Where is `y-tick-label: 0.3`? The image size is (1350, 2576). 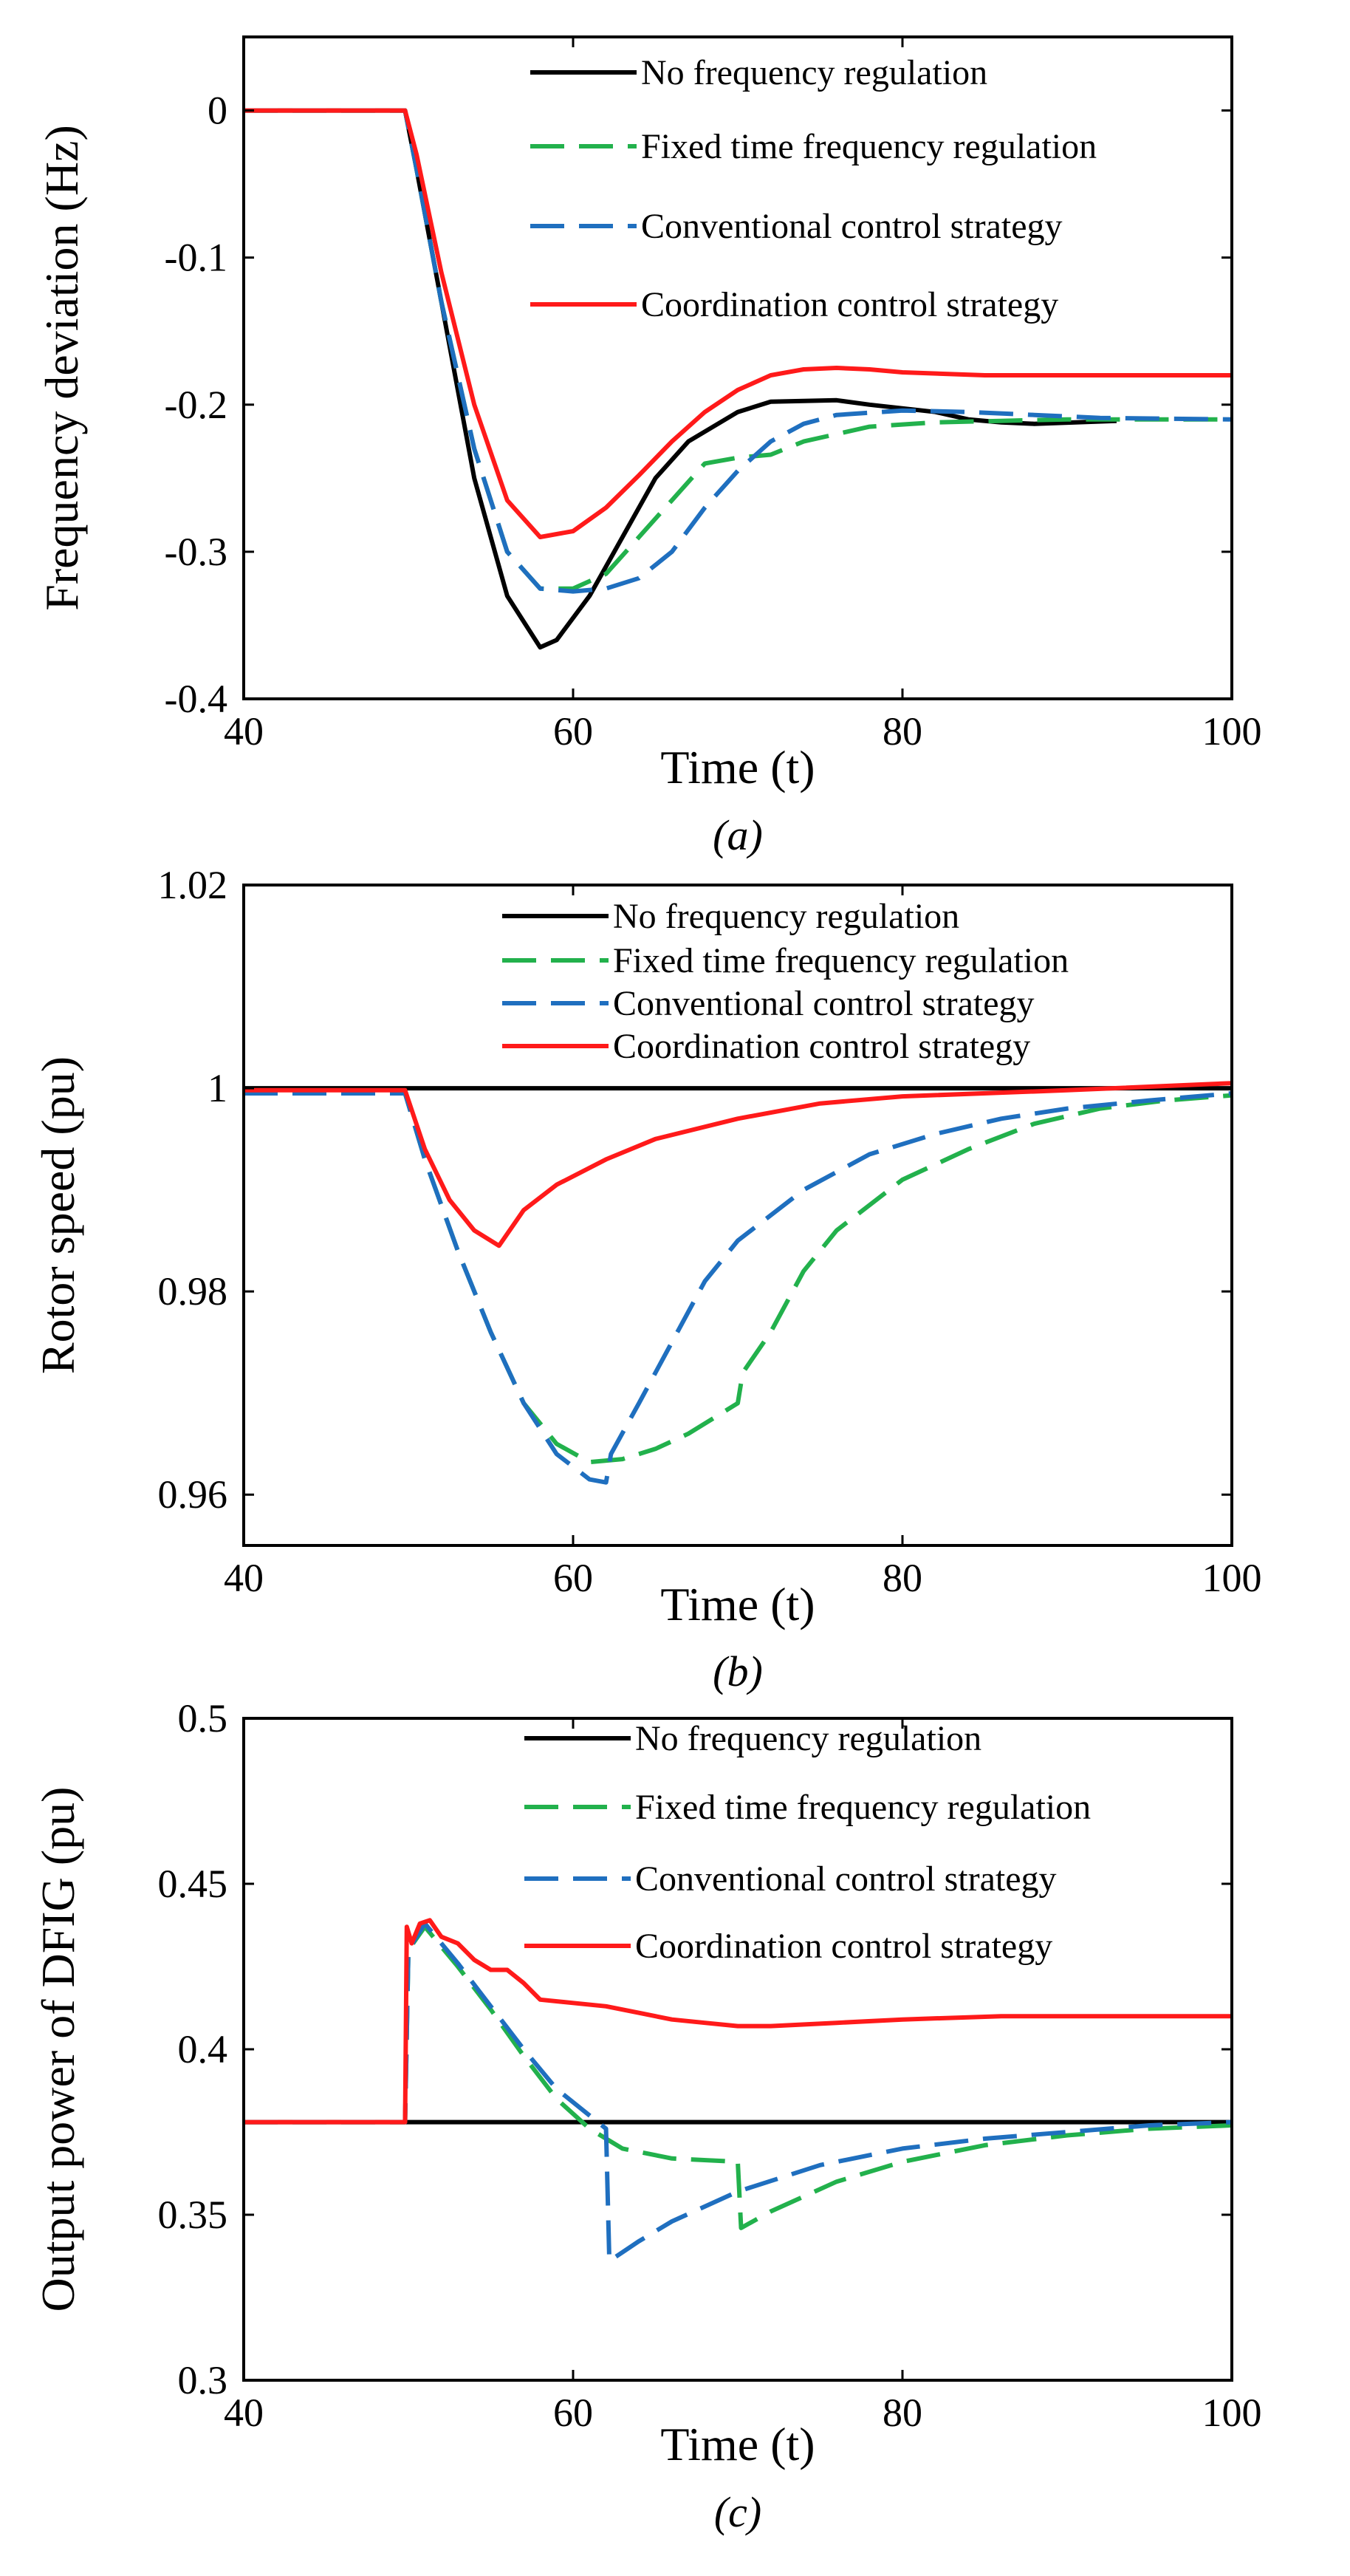 y-tick-label: 0.3 is located at coordinates (203, 2380).